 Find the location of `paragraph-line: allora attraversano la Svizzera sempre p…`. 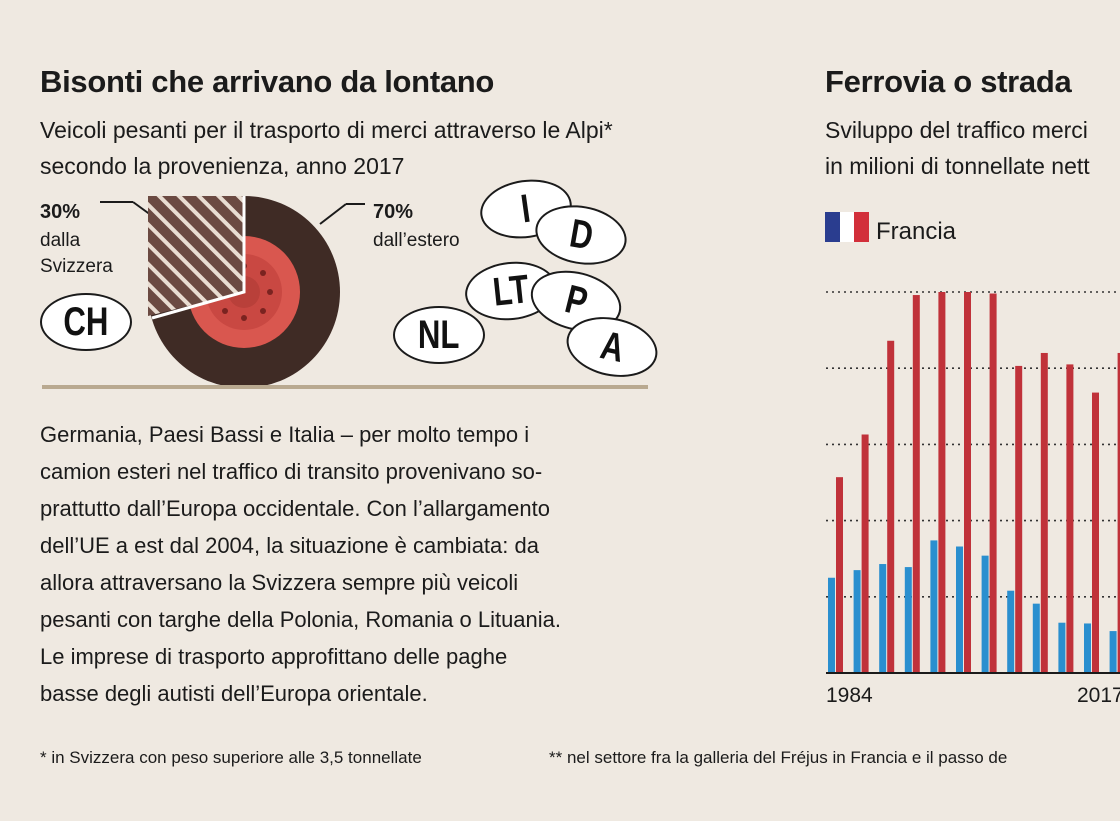

paragraph-line: allora attraversano la Svizzera sempre p… is located at coordinates (279, 582).